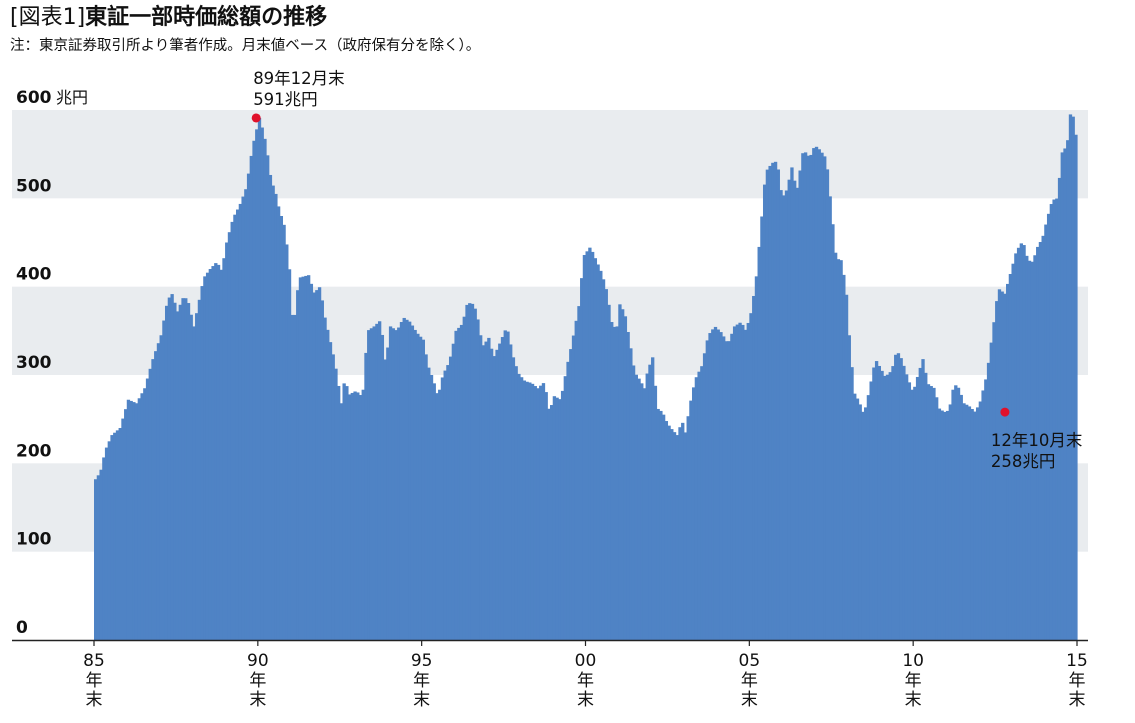 This screenshot has width=1135, height=723. What do you see at coordinates (750, 661) in the screenshot?
I see `x-tick-label: 05` at bounding box center [750, 661].